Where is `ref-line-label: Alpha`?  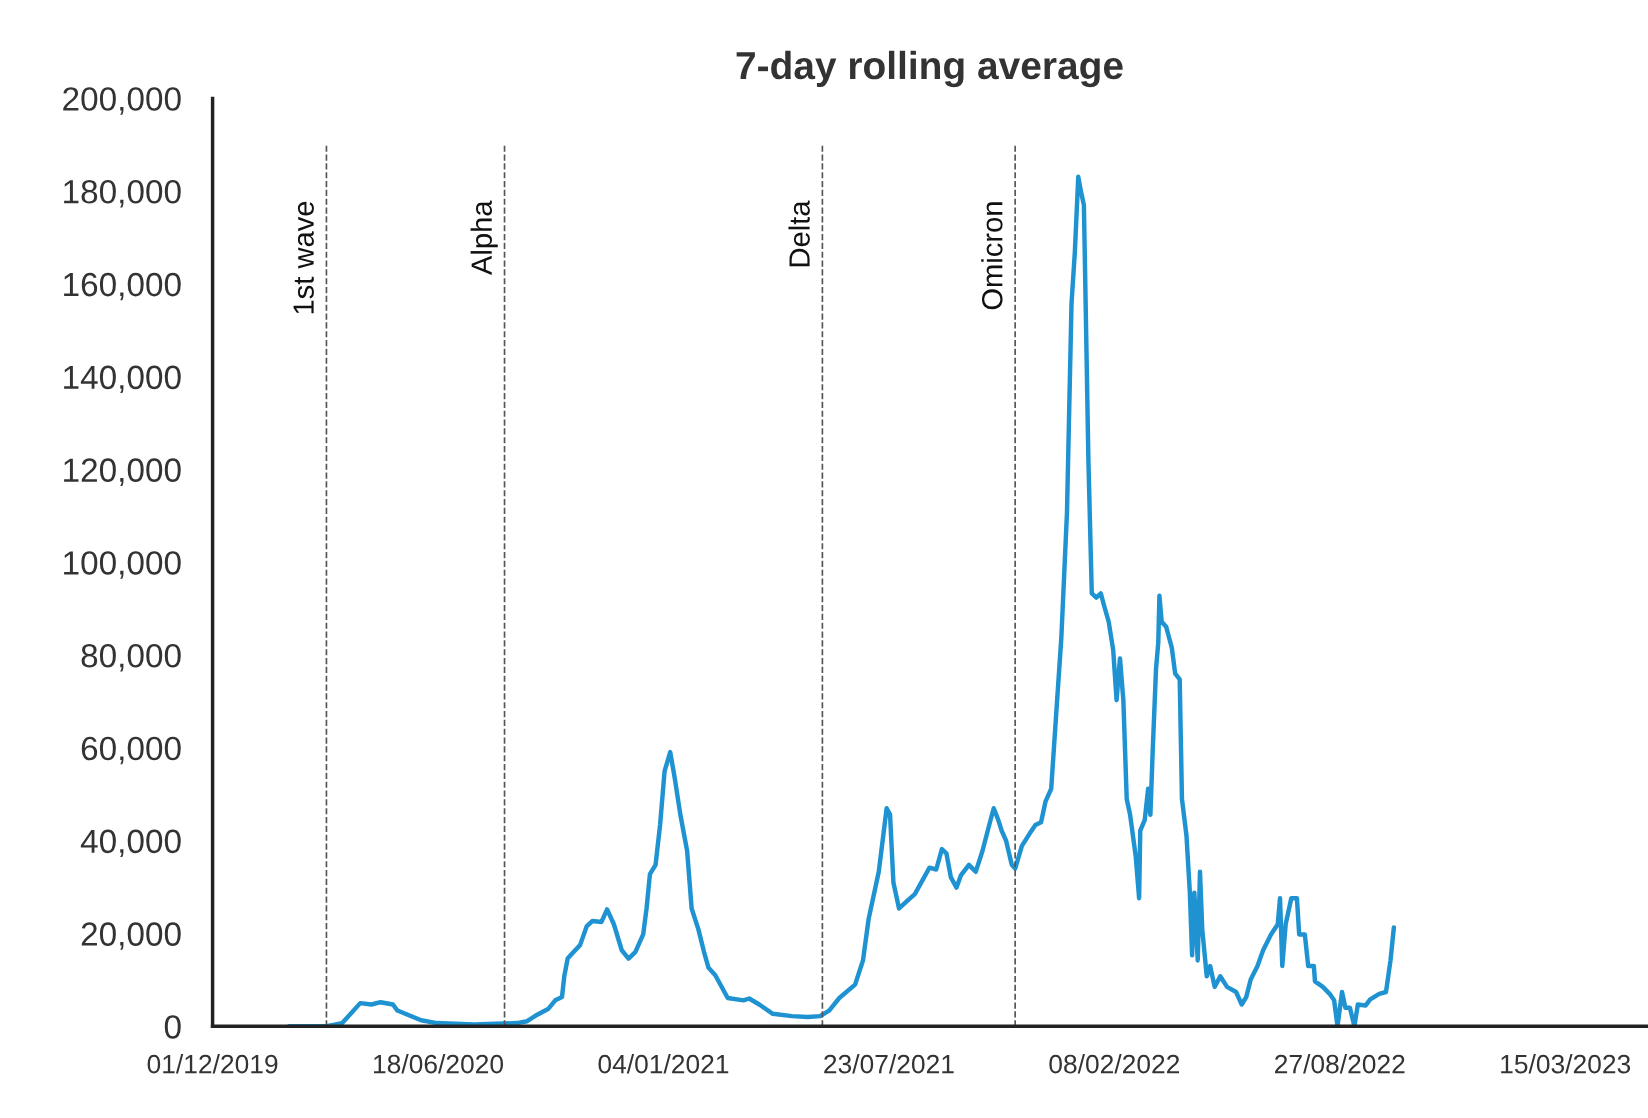
ref-line-label: Alpha is located at coordinates (484, 237).